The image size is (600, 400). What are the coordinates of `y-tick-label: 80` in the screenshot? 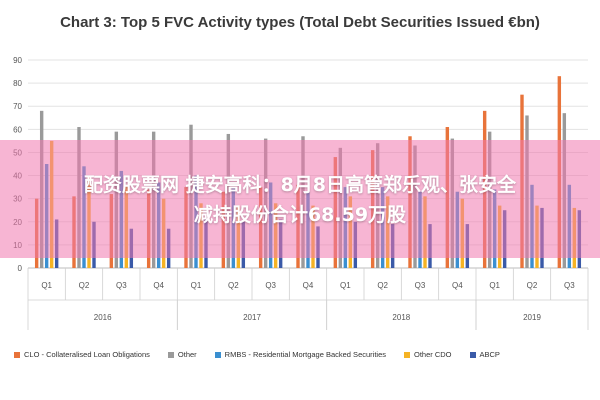 It's located at (17, 83).